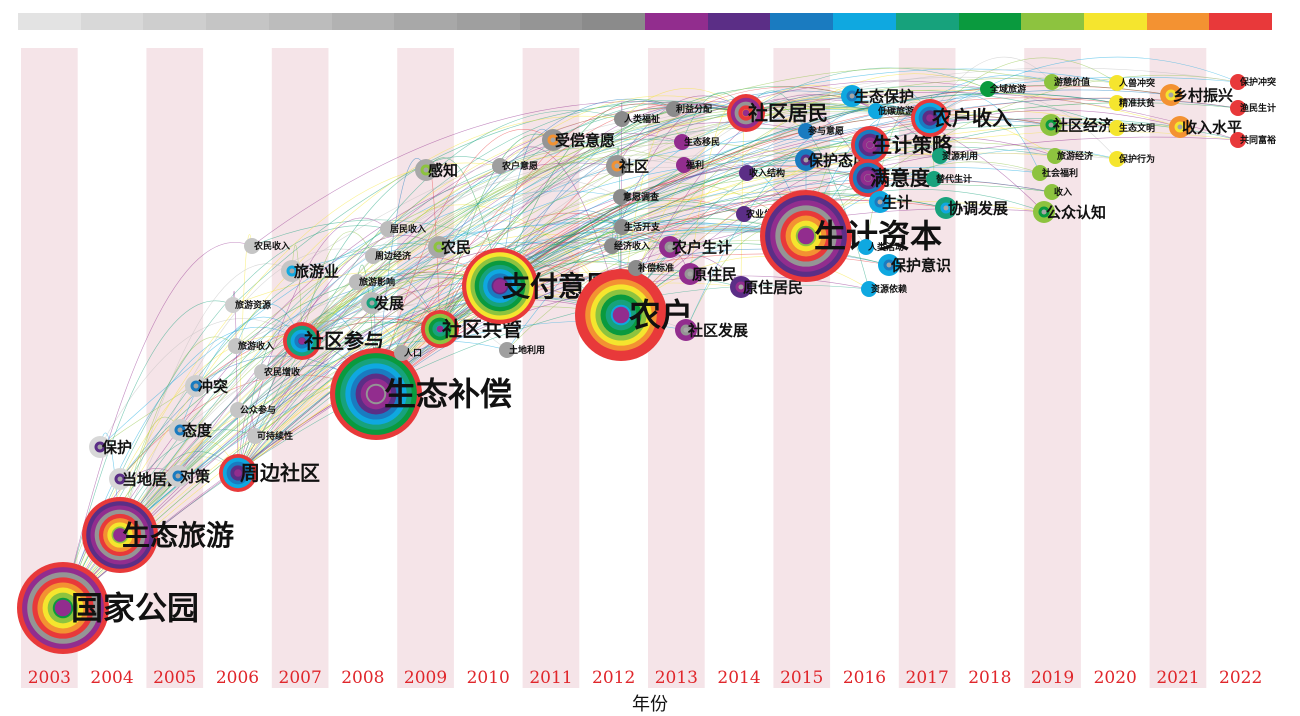 This screenshot has height=716, width=1300. I want to click on keyword-node: 当地居民, so click(145, 479).